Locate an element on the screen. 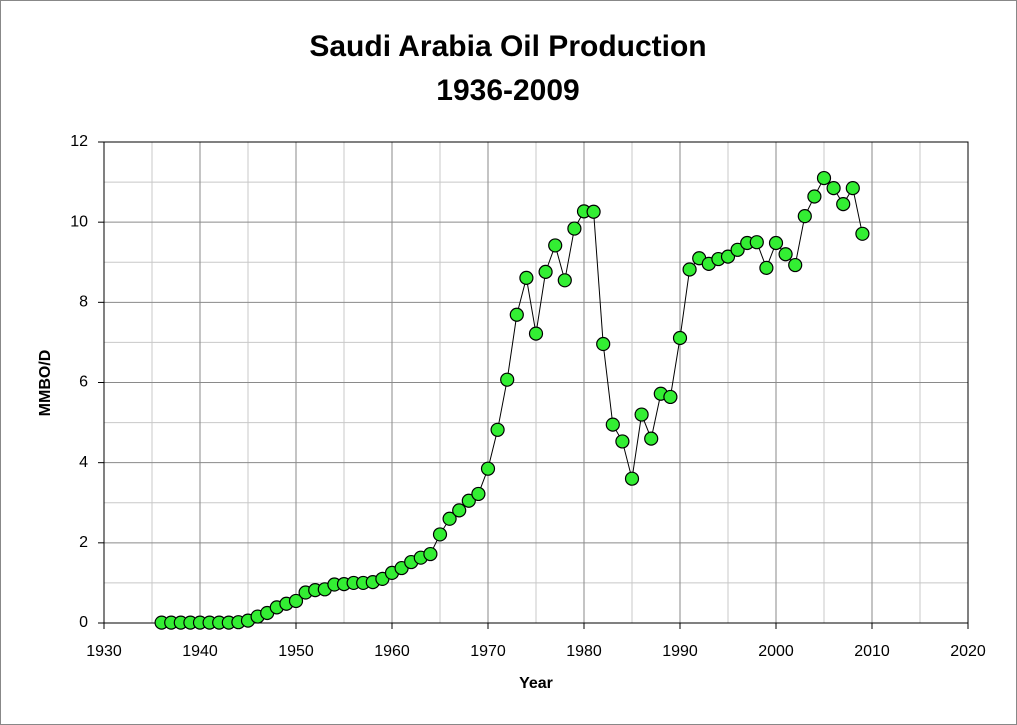  x-tick-label: 2000 is located at coordinates (776, 651).